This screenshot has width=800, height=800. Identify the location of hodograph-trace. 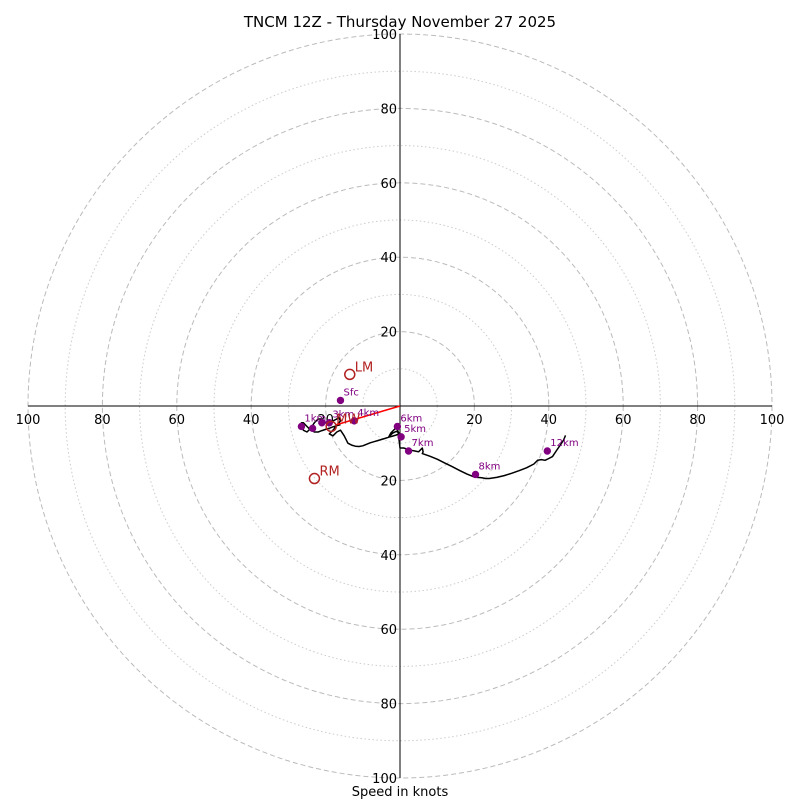
(433, 448).